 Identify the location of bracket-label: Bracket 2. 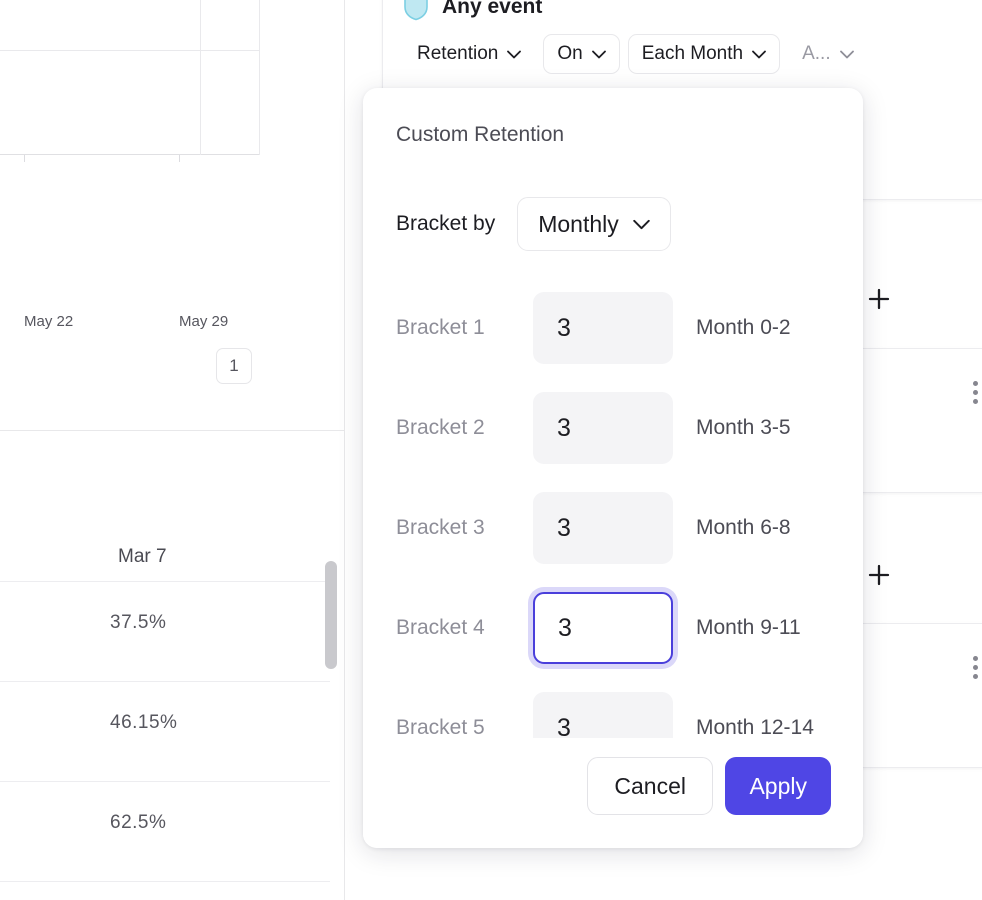
(440, 427).